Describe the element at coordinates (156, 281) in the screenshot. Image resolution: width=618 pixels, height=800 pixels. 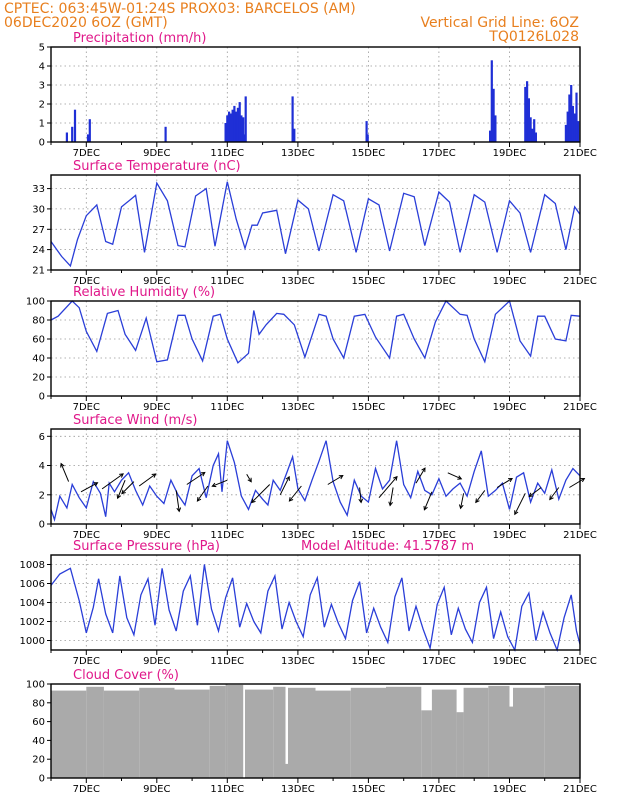
I see `temp-xtick-label: 9DEC` at that location.